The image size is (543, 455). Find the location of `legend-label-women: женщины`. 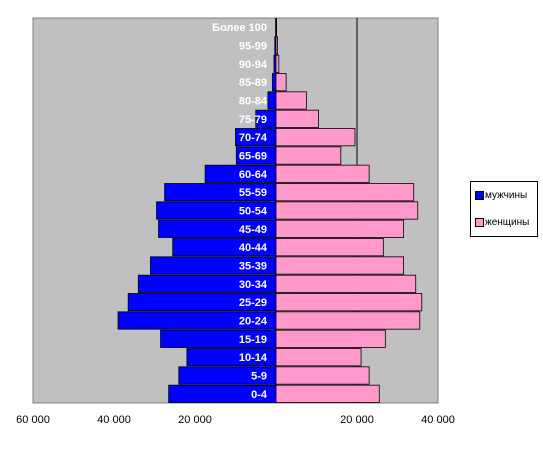

legend-label-women: женщины is located at coordinates (507, 222).